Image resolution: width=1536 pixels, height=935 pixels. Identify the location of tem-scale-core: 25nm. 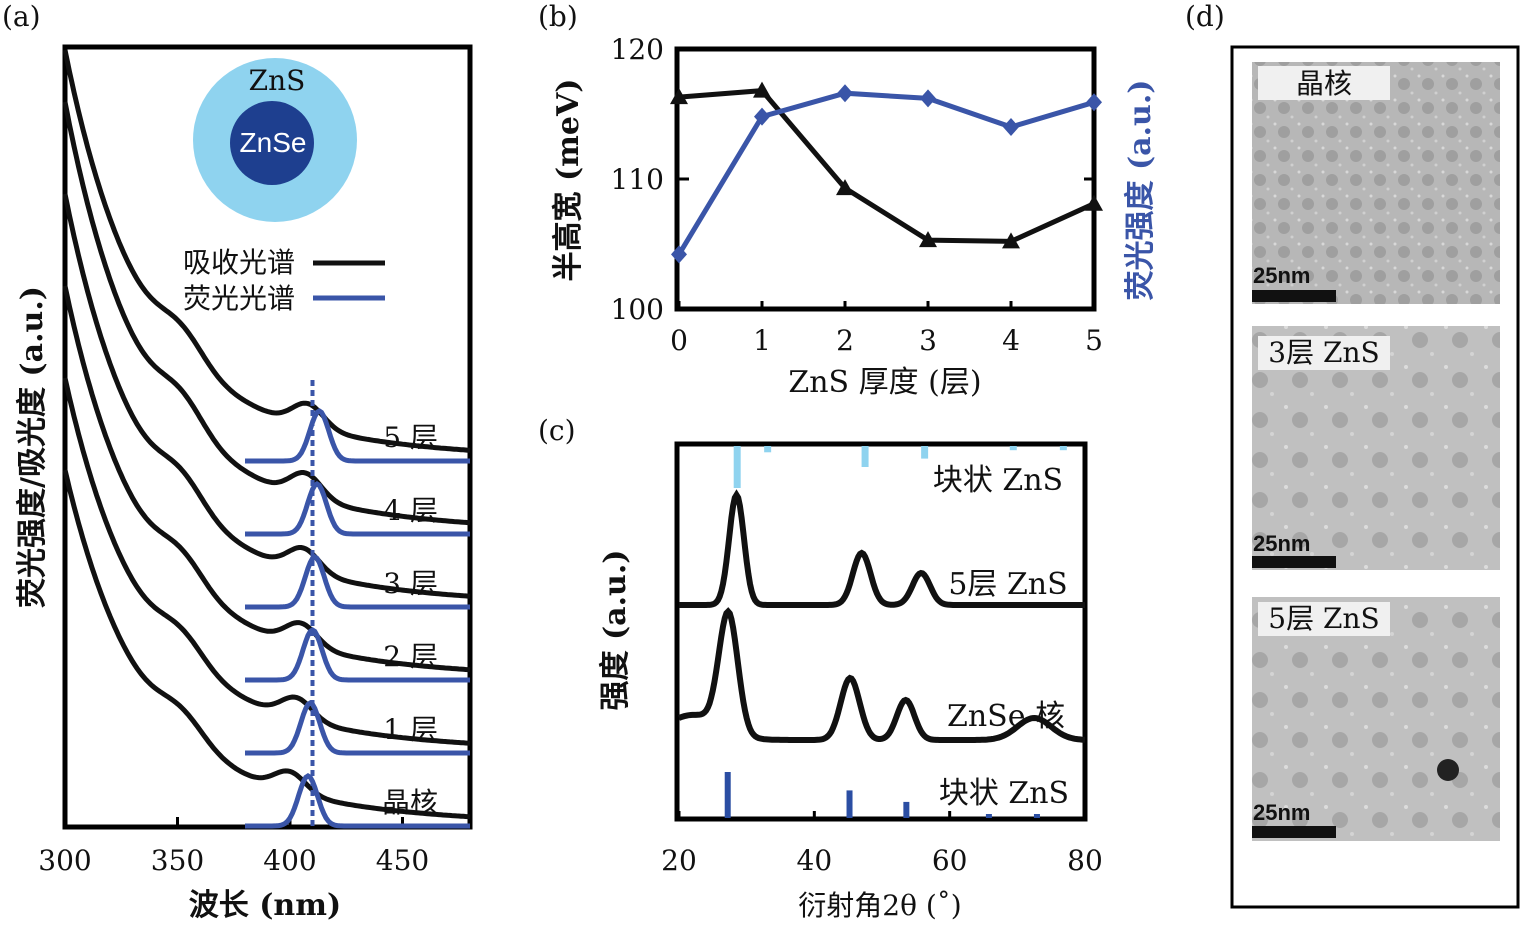
(1281, 275).